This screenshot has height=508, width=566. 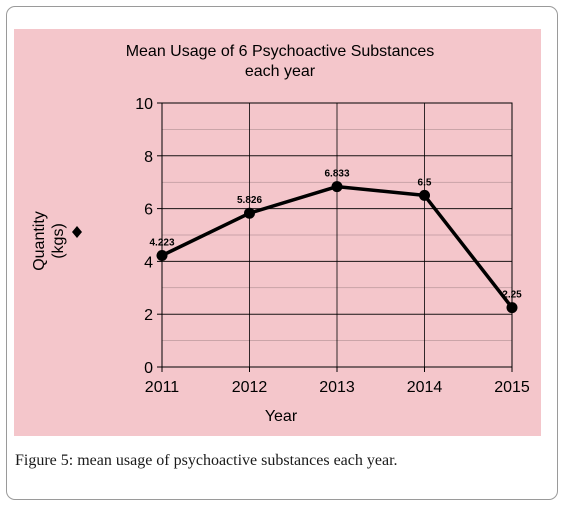 What do you see at coordinates (337, 387) in the screenshot?
I see `x-tick-label: 2013` at bounding box center [337, 387].